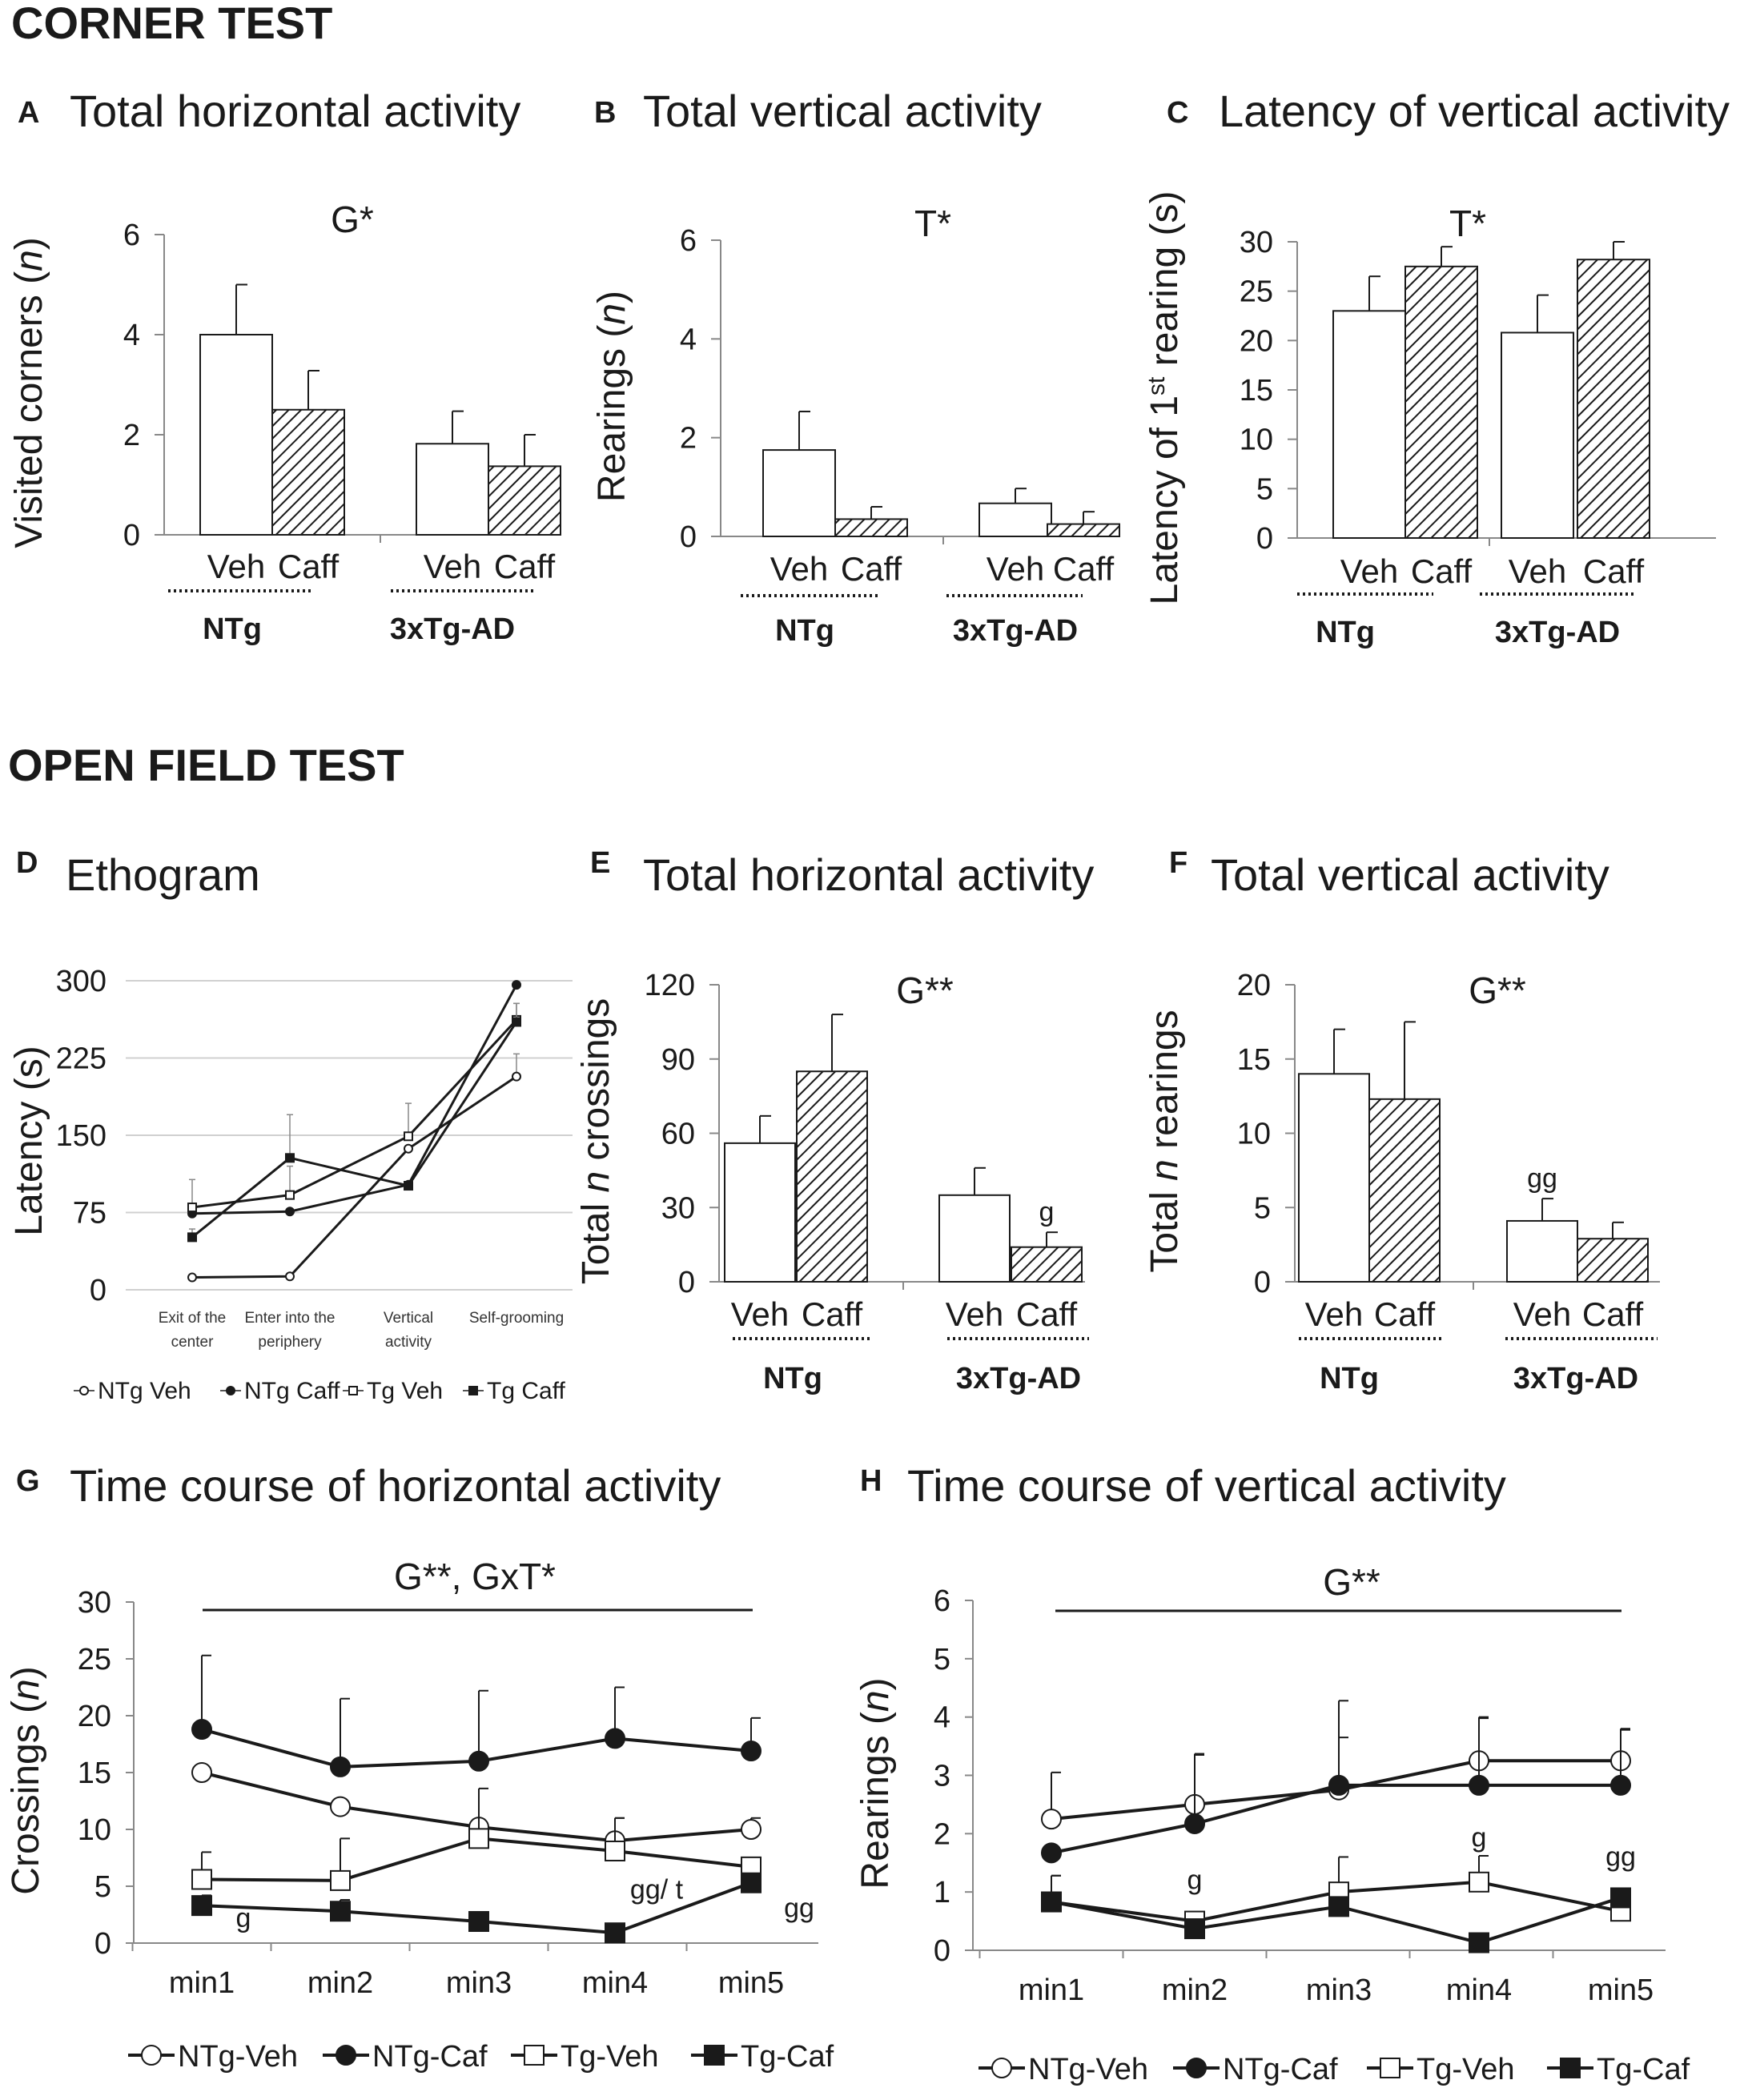 The height and width of the screenshot is (2100, 1740). I want to click on panel-letter-d: D, so click(27, 863).